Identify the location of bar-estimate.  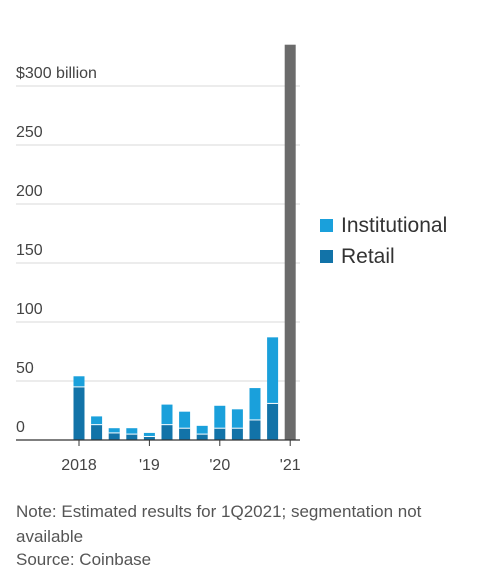
(290, 242).